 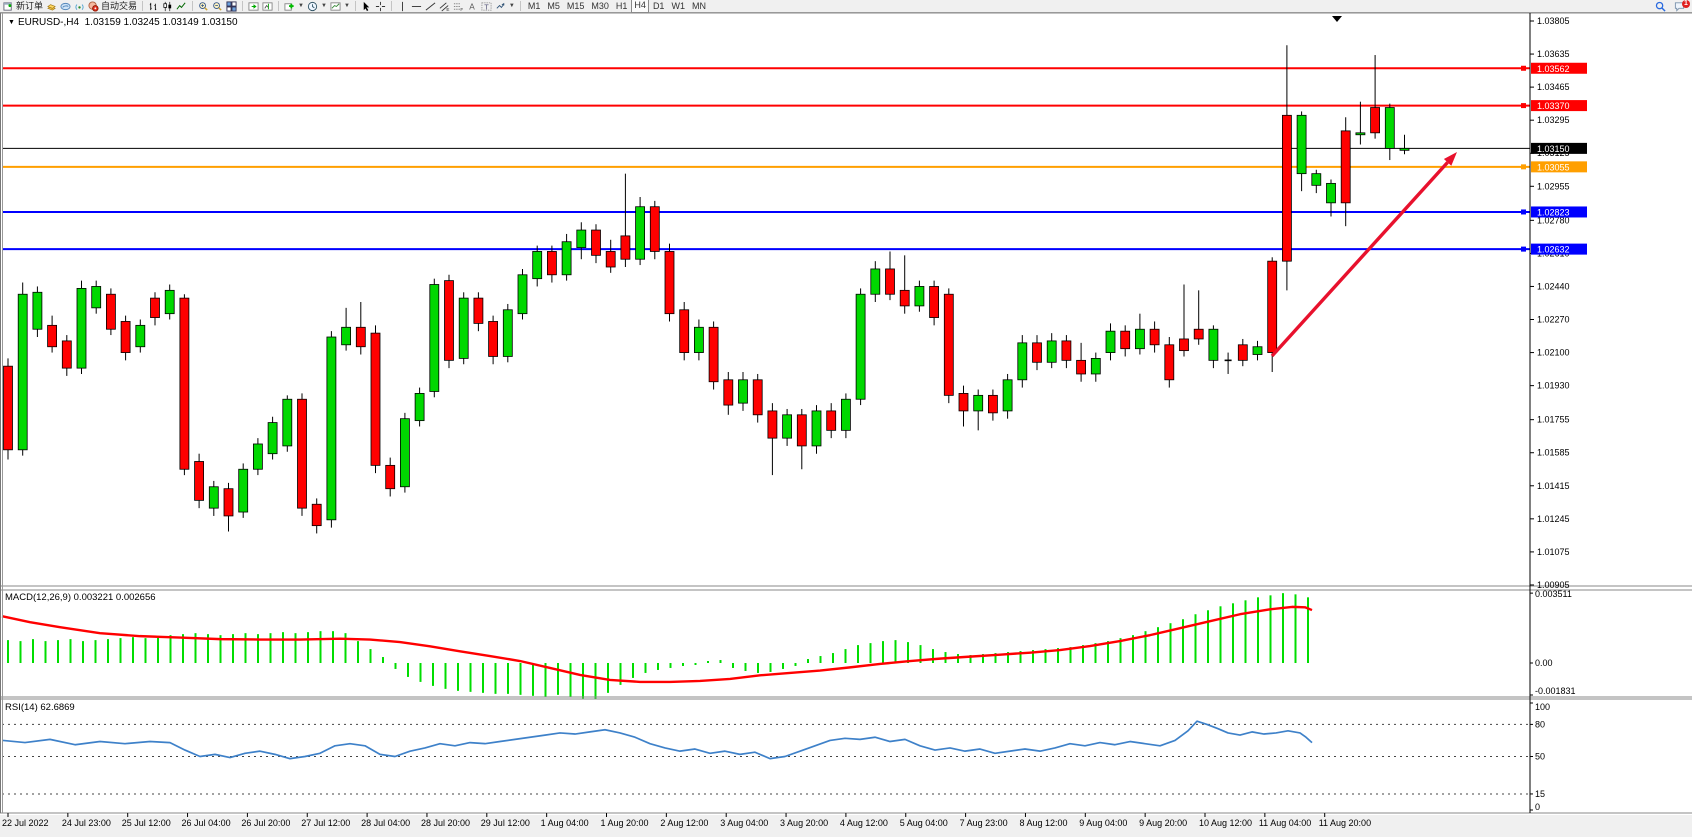 I want to click on svg-text: 3 Aug 04:00, so click(x=744, y=823).